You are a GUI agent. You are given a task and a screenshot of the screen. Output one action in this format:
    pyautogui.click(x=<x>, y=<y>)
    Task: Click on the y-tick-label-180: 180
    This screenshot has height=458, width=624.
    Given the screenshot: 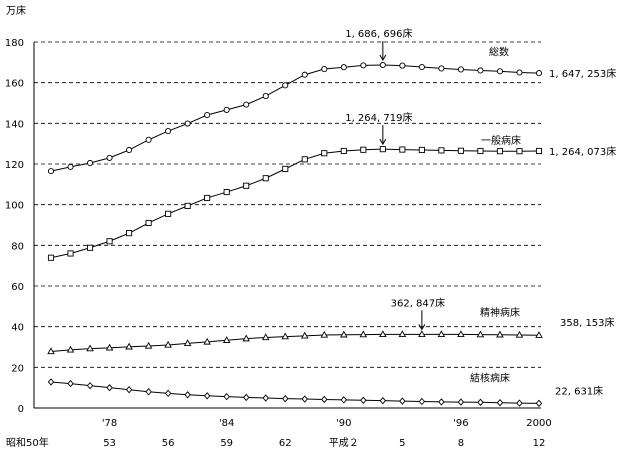 What is the action you would take?
    pyautogui.click(x=14, y=43)
    